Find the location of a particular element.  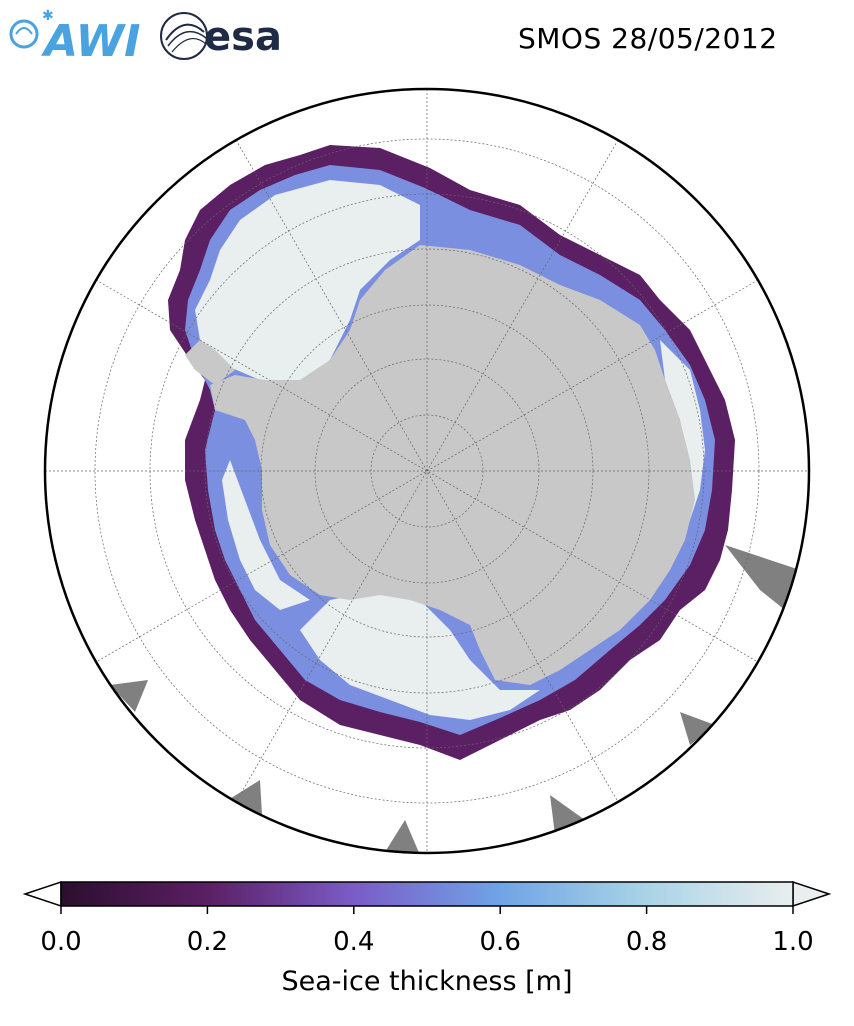

colorbar: 0.0 0.2 0.4 0.6 0.8 1.0 is located at coordinates (427, 918).